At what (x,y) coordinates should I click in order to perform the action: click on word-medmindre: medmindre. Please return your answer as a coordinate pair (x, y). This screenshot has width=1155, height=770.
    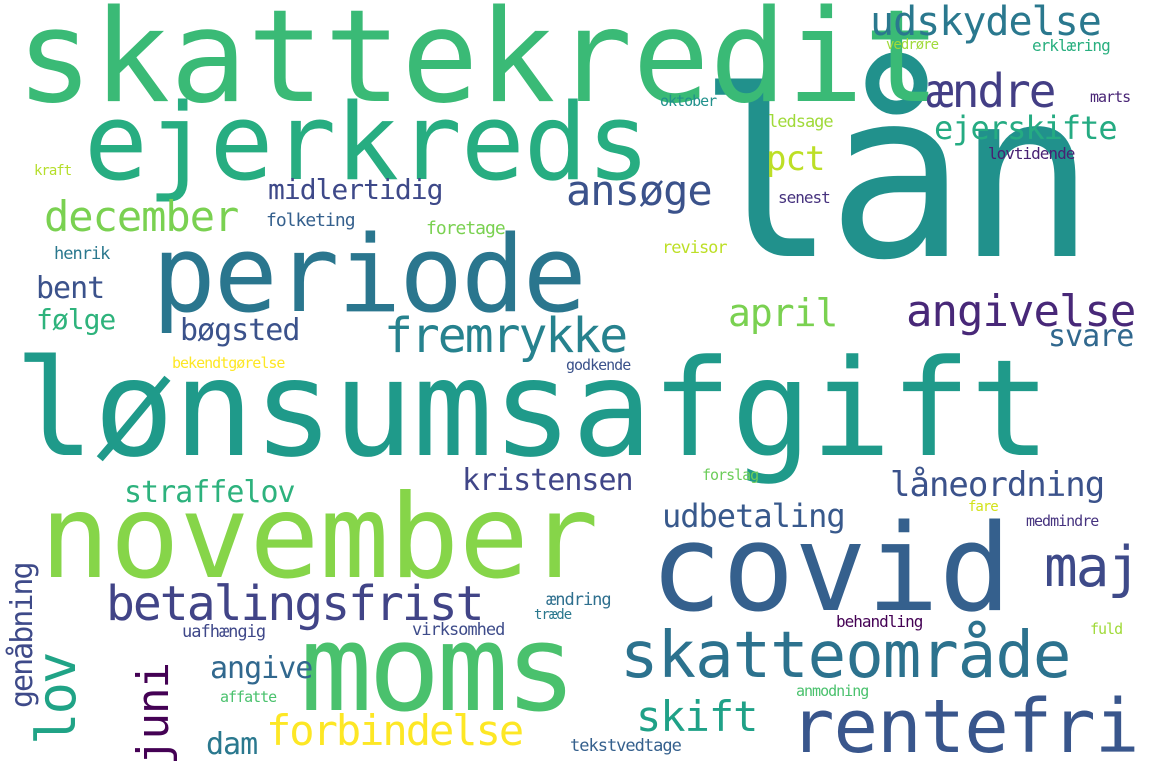
    Looking at the image, I should click on (1062, 521).